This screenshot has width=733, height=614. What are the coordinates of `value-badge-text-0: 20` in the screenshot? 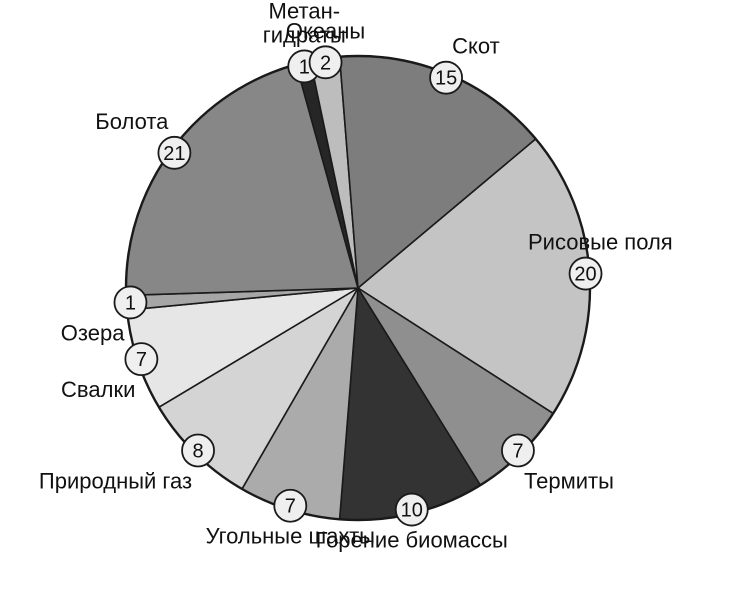 It's located at (585, 275).